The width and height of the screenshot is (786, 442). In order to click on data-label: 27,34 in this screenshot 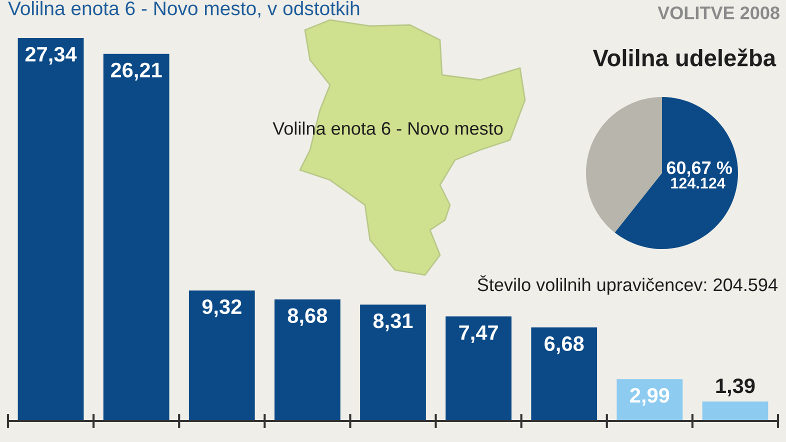, I will do `click(51, 55)`.